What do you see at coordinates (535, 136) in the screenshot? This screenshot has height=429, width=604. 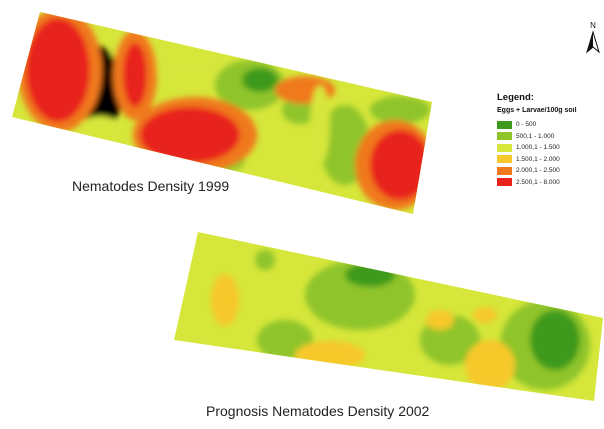 I see `legend-label-1: 500,1 - 1.000` at bounding box center [535, 136].